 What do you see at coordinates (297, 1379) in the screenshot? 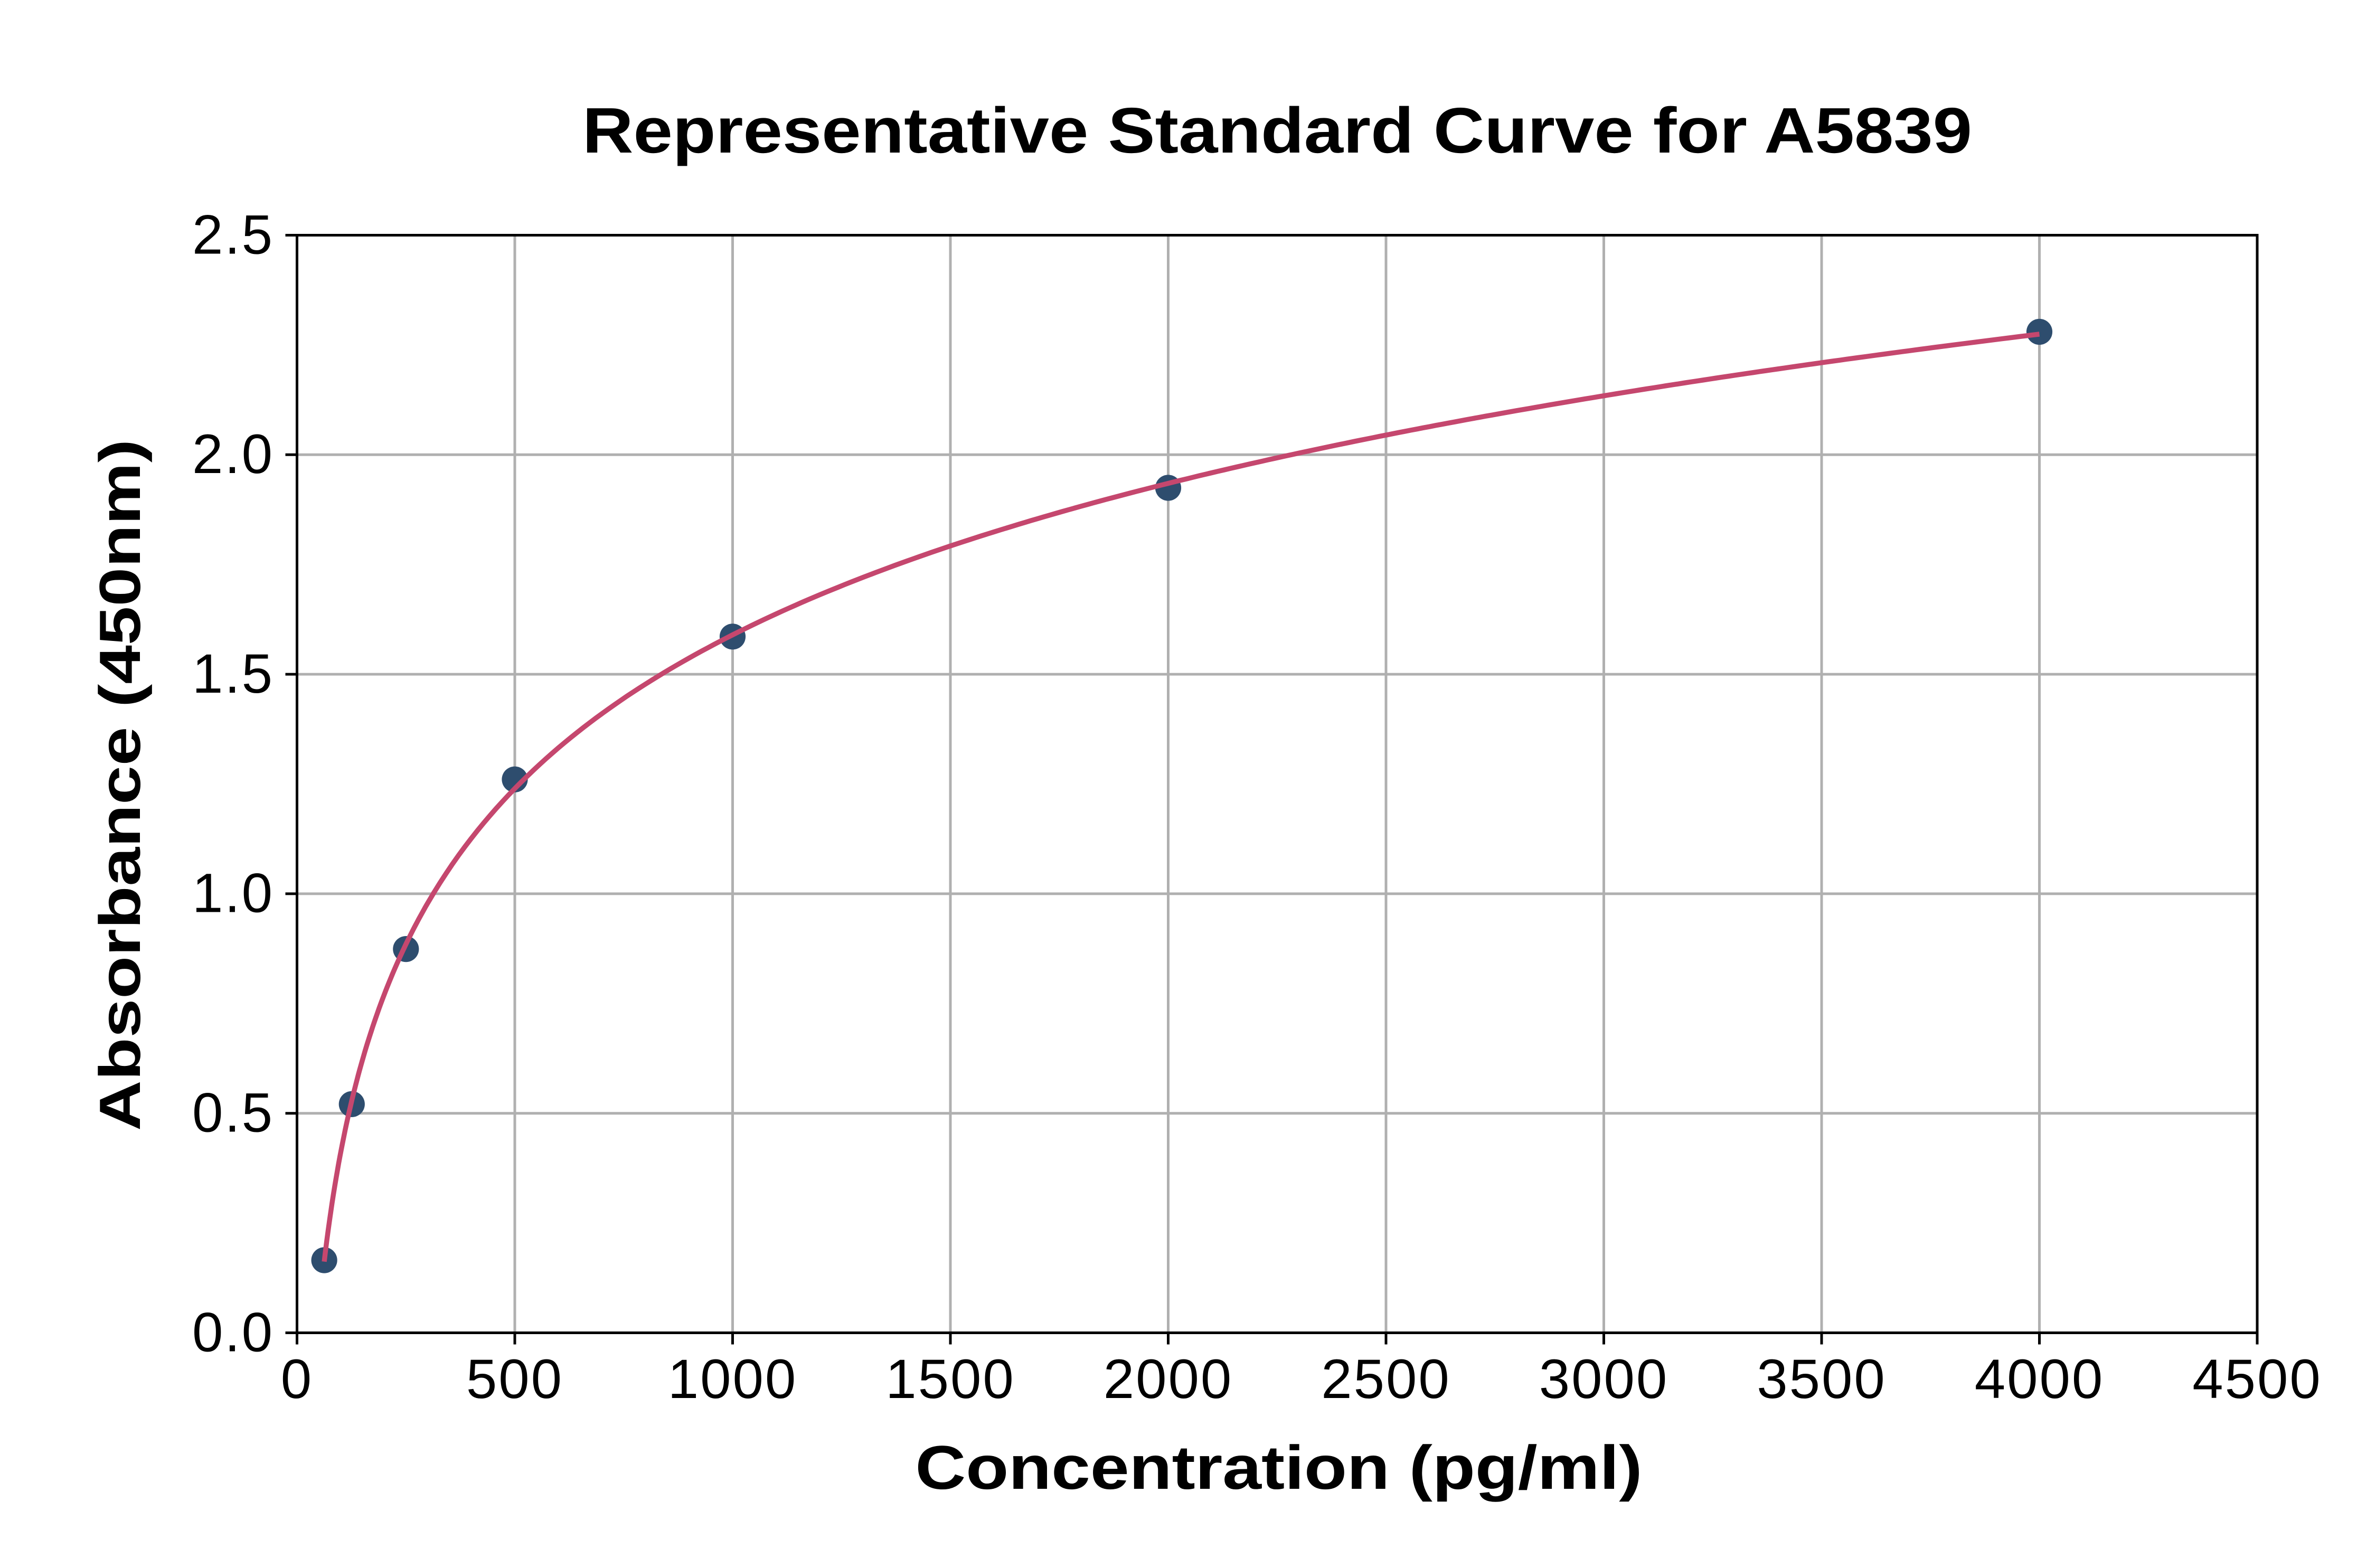
I see `svg-text: 0` at bounding box center [297, 1379].